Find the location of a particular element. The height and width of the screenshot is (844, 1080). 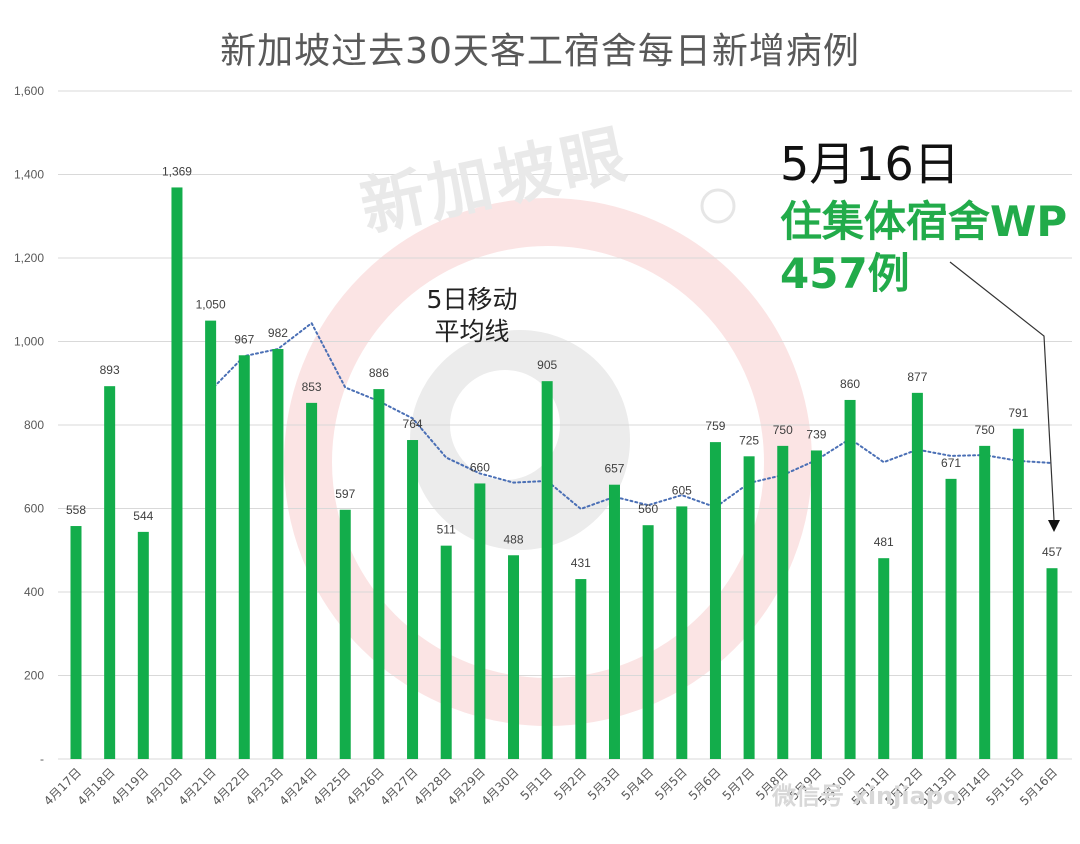

y-tick-label: 200 is located at coordinates (34, 676).